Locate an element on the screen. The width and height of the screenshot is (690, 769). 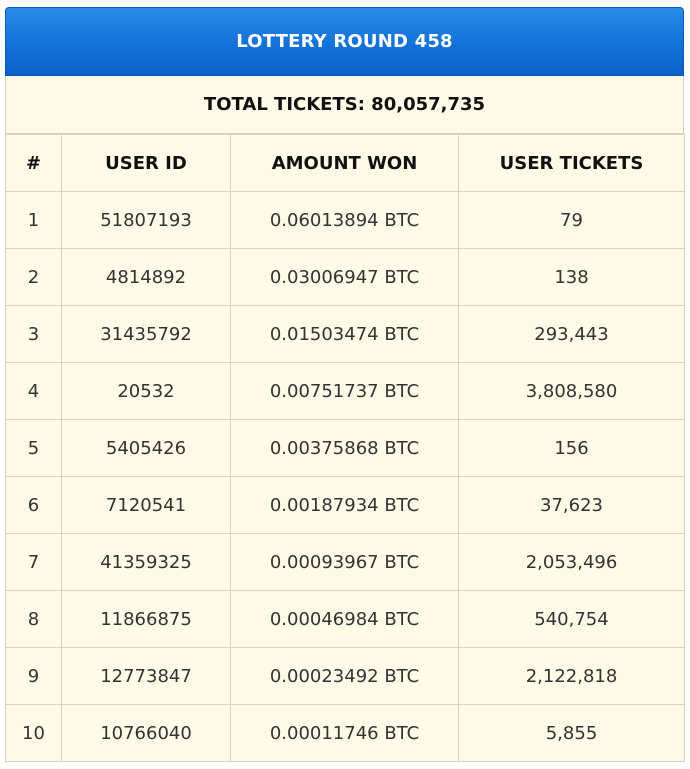
user-tickets-cell: 2,053,496 is located at coordinates (571, 562).